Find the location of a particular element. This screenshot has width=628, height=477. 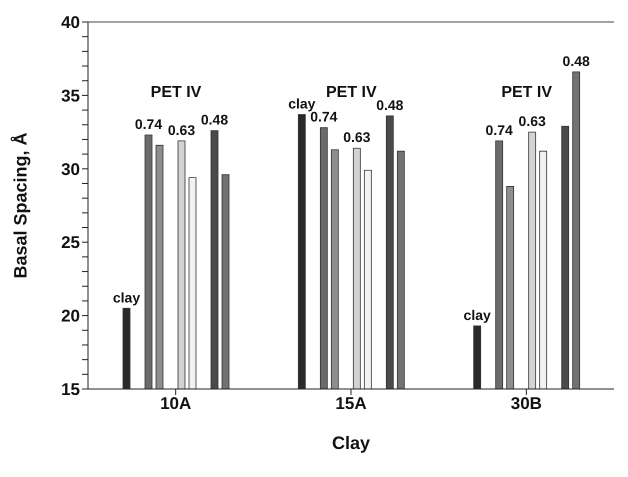

y-tick-label: 25 is located at coordinates (70, 242).